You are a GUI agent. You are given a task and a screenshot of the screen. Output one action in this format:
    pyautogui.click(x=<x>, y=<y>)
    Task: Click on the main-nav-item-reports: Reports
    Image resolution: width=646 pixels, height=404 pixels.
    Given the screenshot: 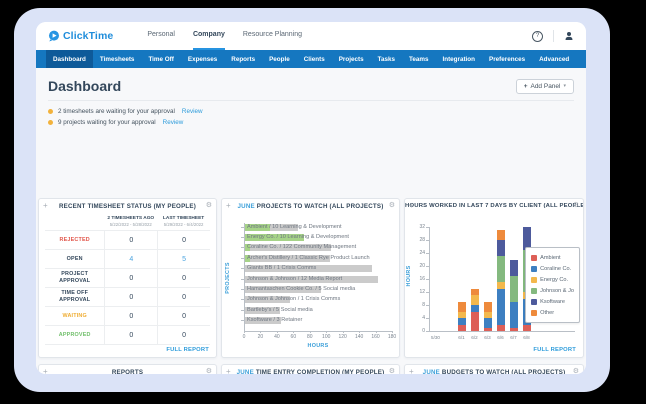 What is the action you would take?
    pyautogui.click(x=243, y=59)
    